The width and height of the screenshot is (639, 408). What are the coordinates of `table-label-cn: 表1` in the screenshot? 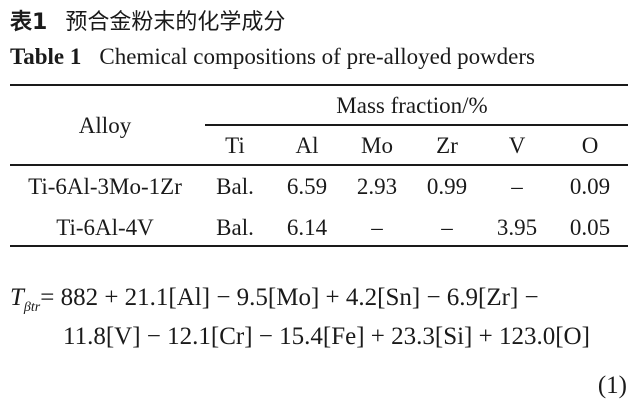 It's located at (29, 22).